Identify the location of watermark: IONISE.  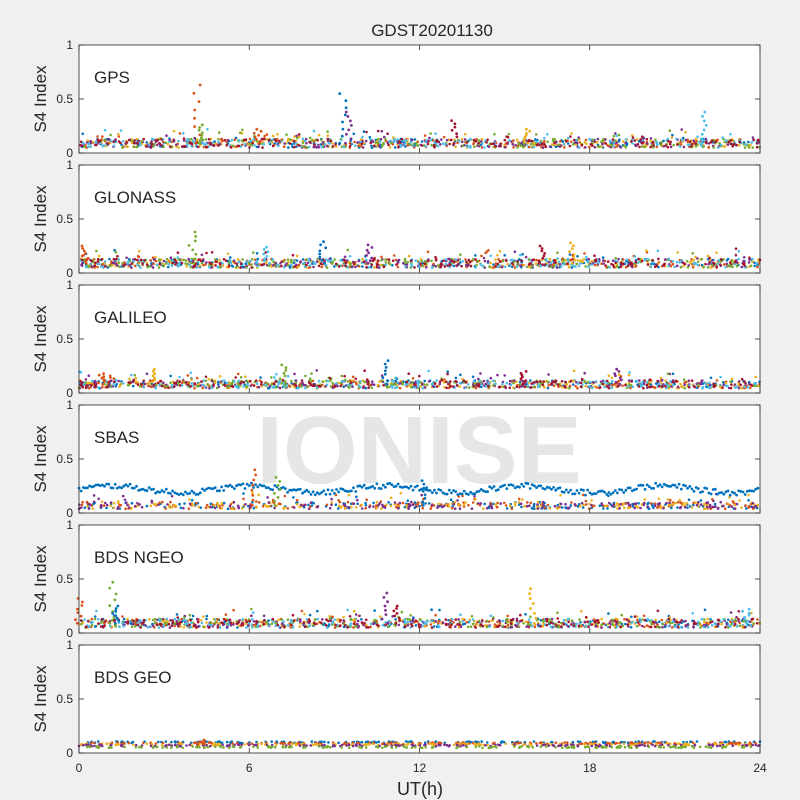
(418, 450).